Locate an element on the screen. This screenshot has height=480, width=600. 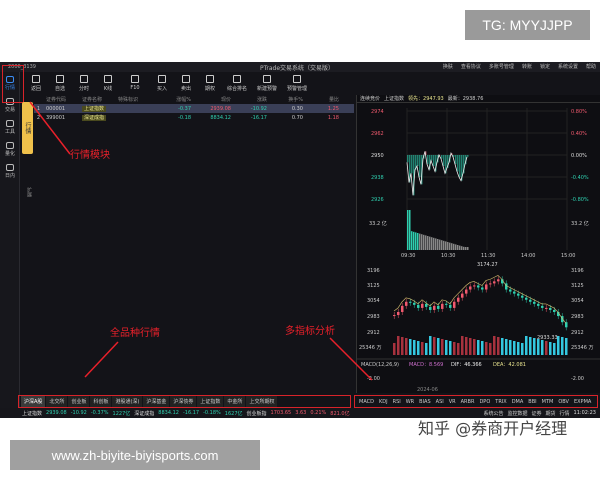
column-header: 证券名称 is located at coordinates (92, 100).